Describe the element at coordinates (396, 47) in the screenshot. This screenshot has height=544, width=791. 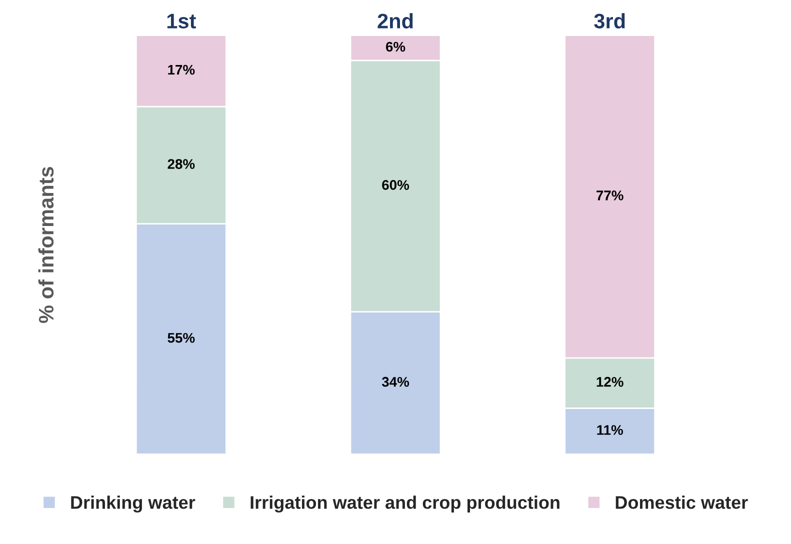
I see `data-label: 6%` at that location.